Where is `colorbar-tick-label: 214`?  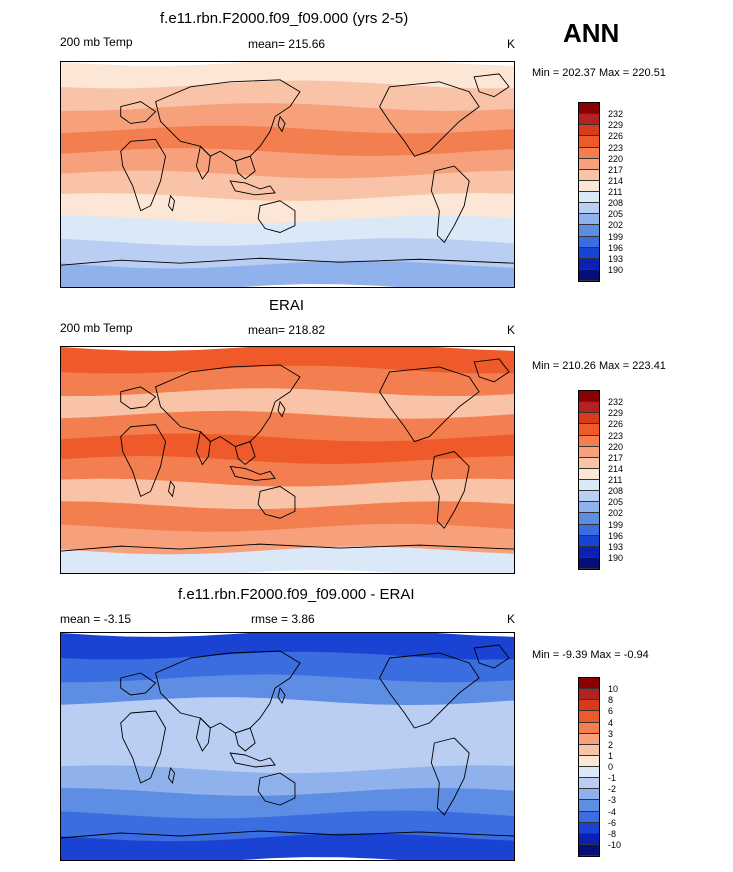
colorbar-tick-label: 214 is located at coordinates (616, 180).